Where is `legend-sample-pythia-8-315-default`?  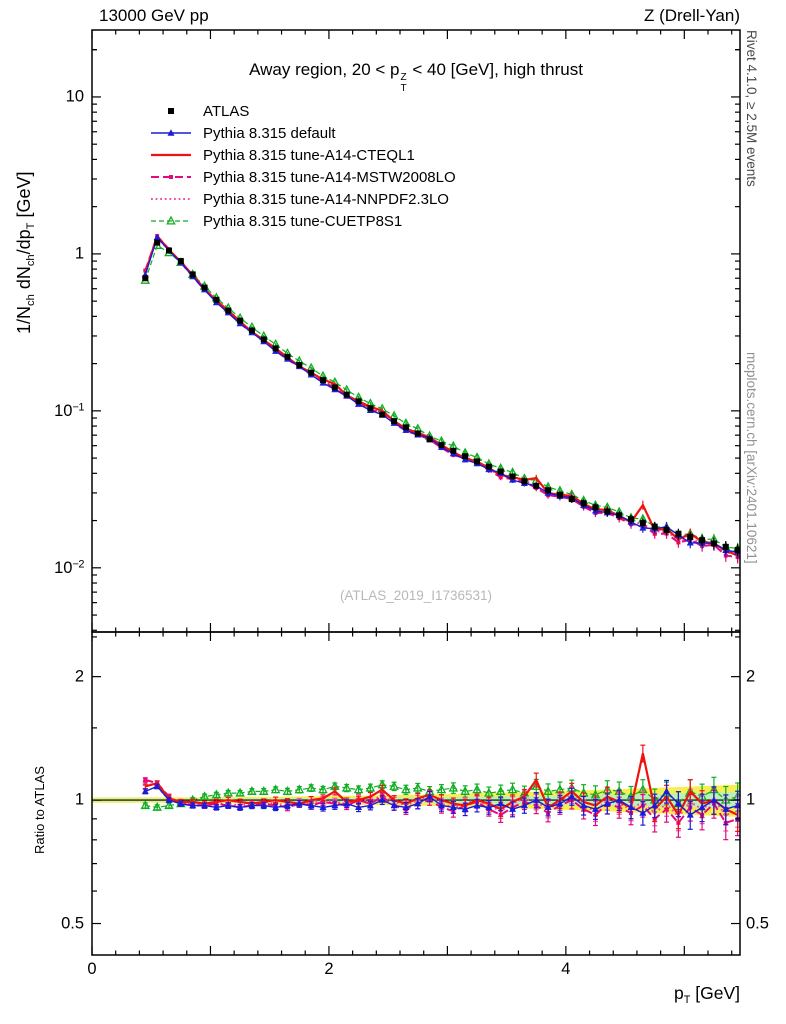 legend-sample-pythia-8-315-default is located at coordinates (171, 132).